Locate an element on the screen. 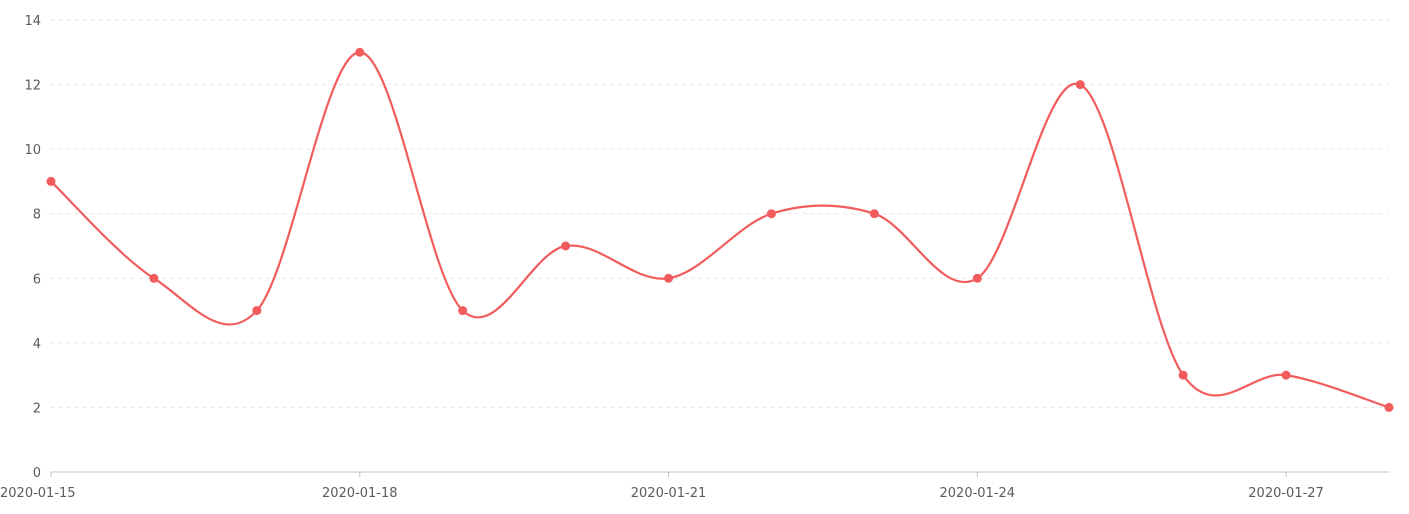  y-tick-label: 10 is located at coordinates (32, 150).